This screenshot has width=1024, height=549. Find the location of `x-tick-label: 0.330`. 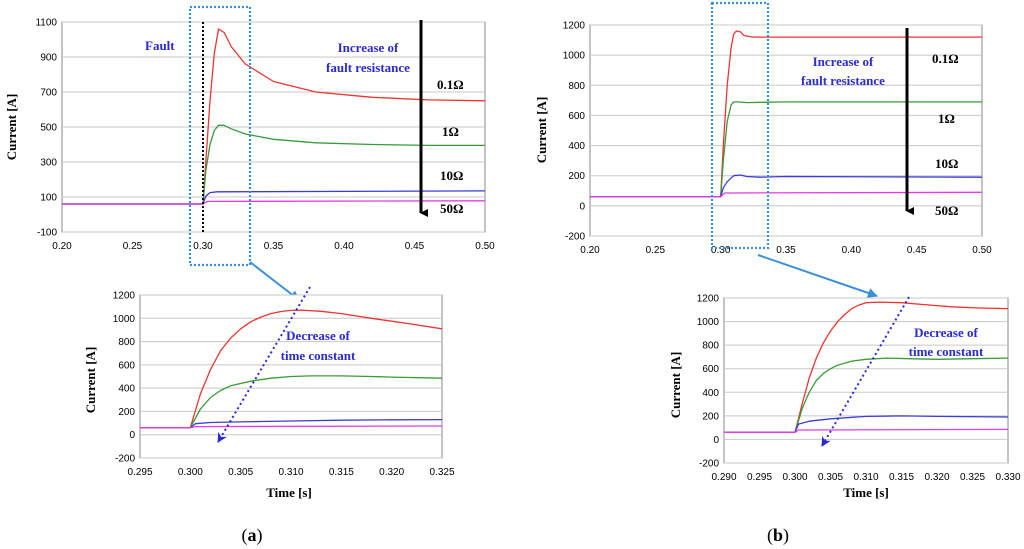

x-tick-label: 0.330 is located at coordinates (1007, 477).